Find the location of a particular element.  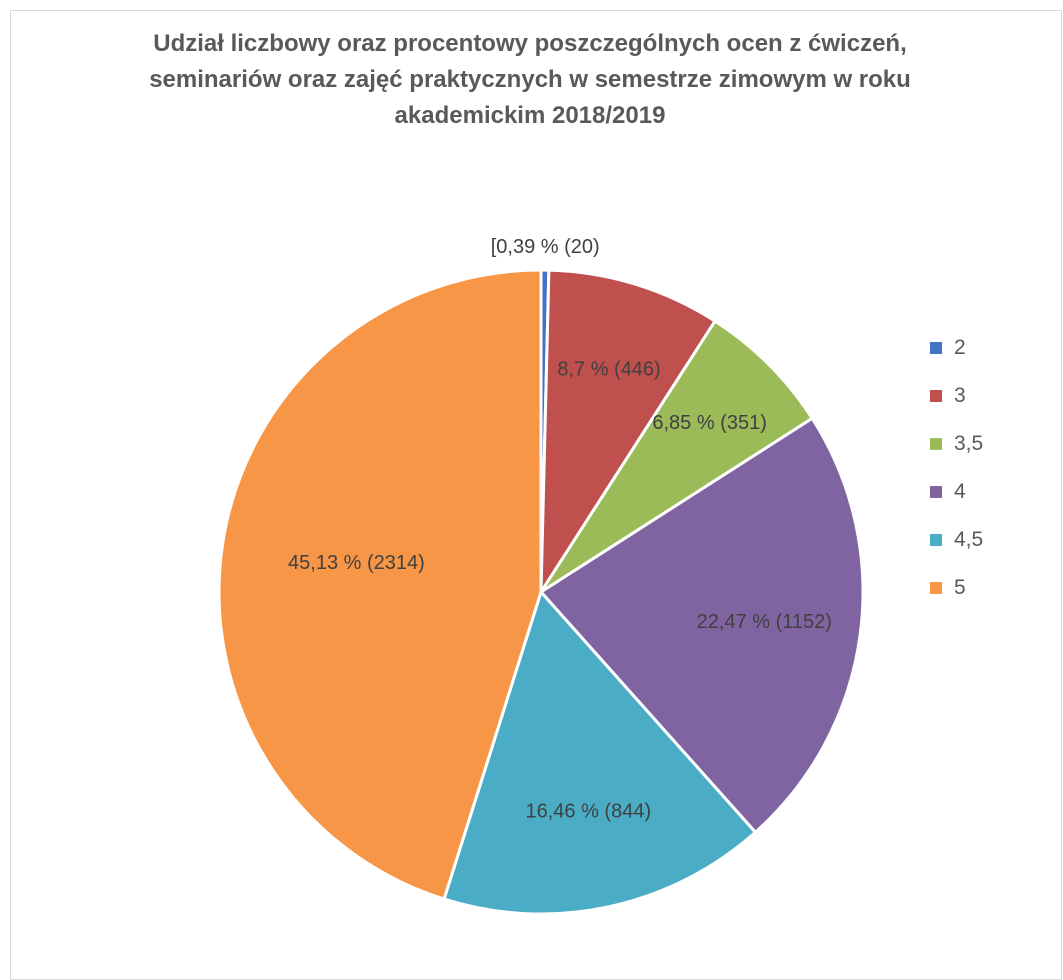

data-label-4-5: 16,46 % (844) is located at coordinates (588, 812).